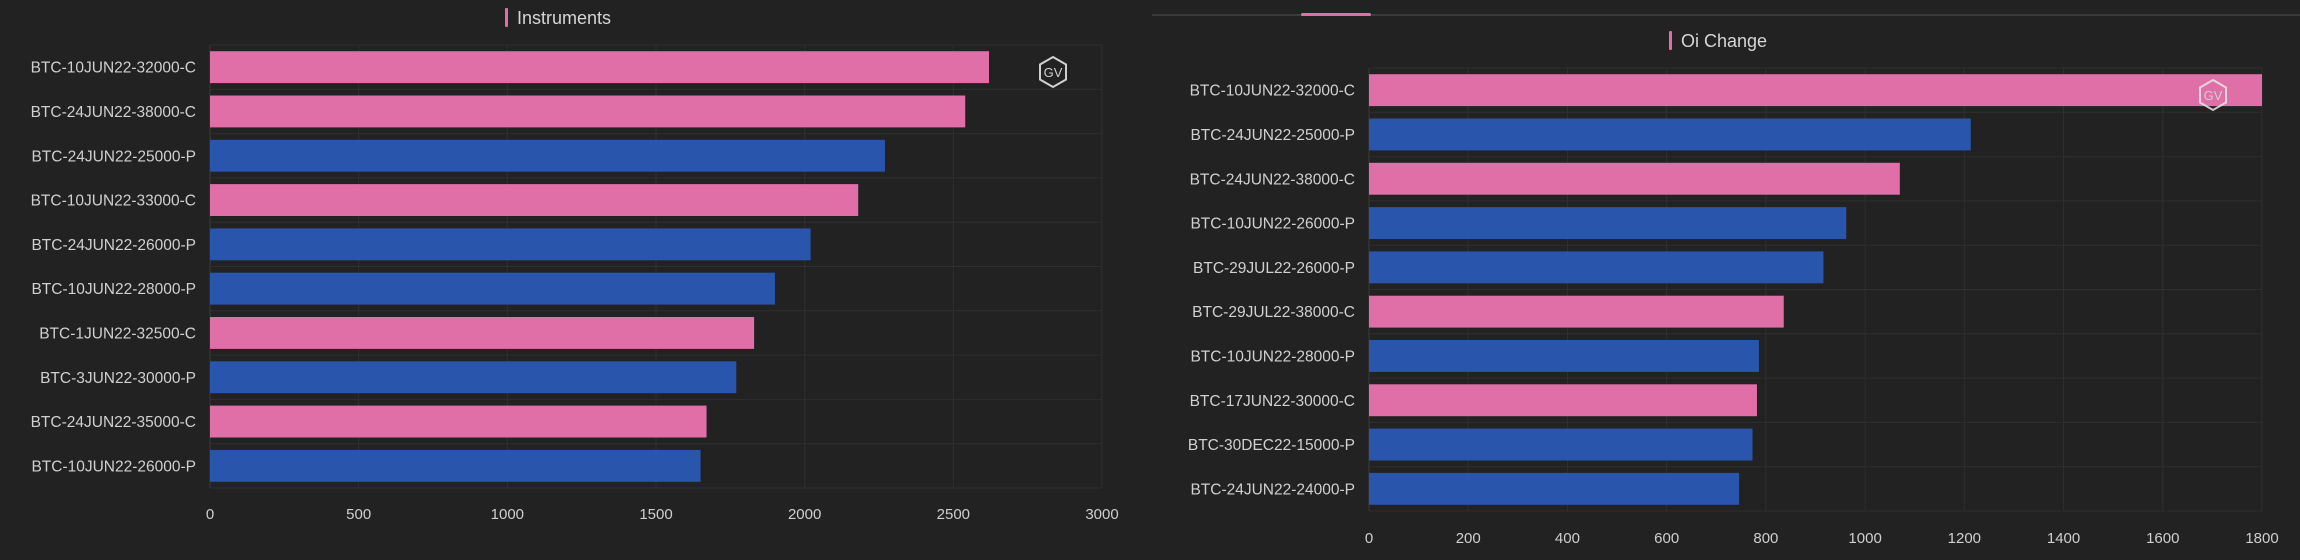  Describe the element at coordinates (1666, 538) in the screenshot. I see `x-tick-label: 600` at that location.